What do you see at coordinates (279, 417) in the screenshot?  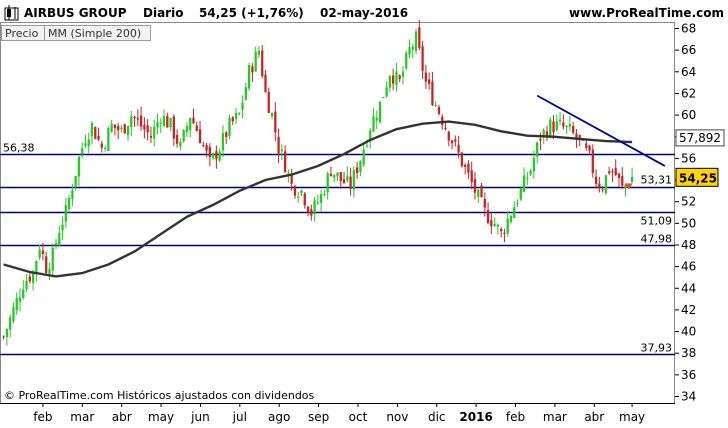 I see `x-tick-label: ago` at bounding box center [279, 417].